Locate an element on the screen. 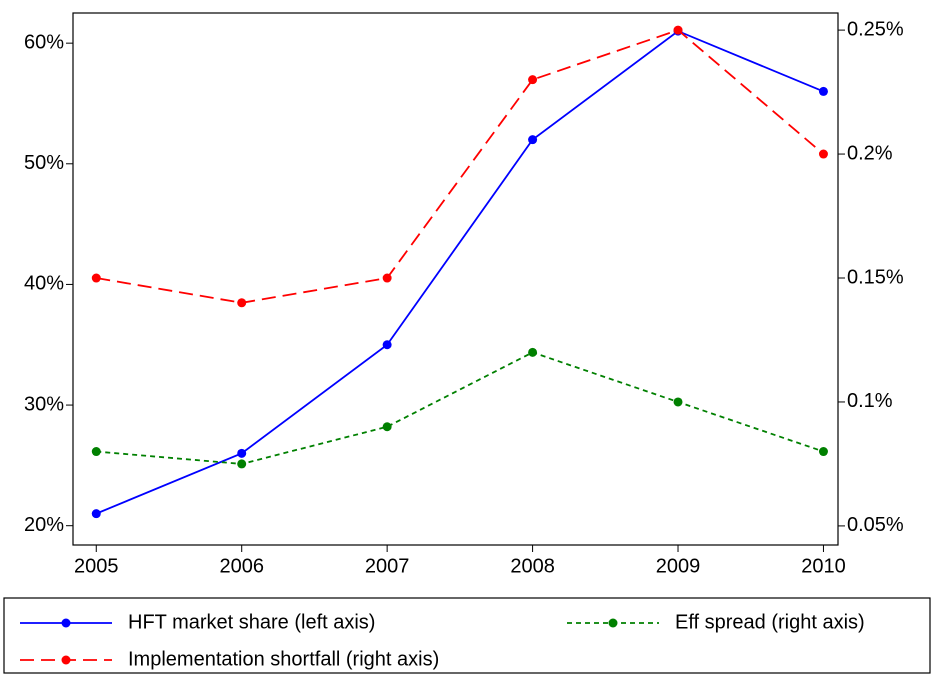 The image size is (933, 682). y2-tick-label: 0.2% is located at coordinates (870, 153).